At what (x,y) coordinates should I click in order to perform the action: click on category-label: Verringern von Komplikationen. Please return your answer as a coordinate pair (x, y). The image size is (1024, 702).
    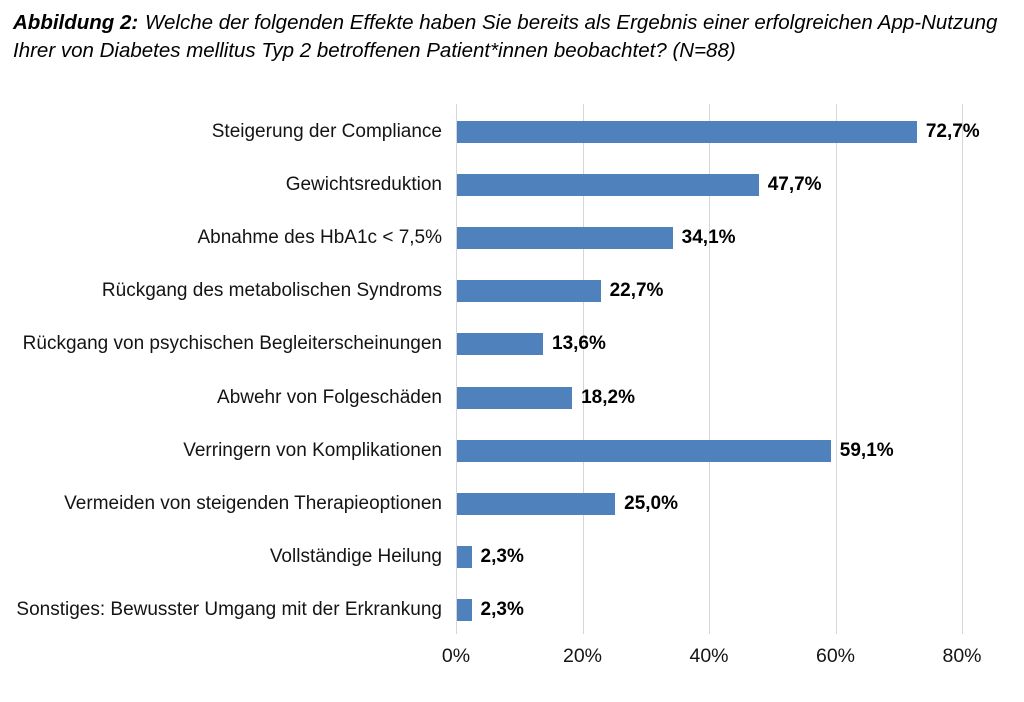
    Looking at the image, I should click on (312, 450).